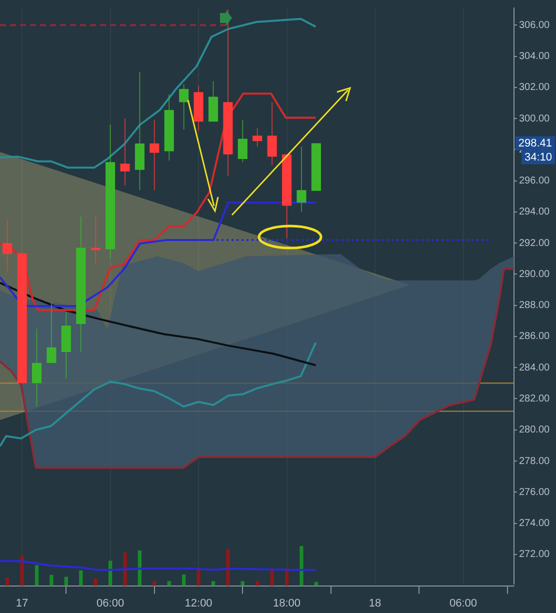  I want to click on y-tick-label: 306.00, so click(534, 25).